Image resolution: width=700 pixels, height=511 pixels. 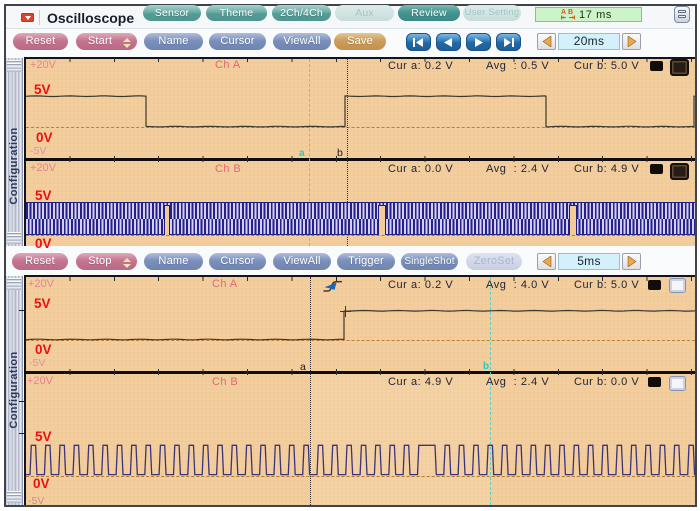 What do you see at coordinates (570, 12) in the screenshot?
I see `svg-text: B` at bounding box center [570, 12].